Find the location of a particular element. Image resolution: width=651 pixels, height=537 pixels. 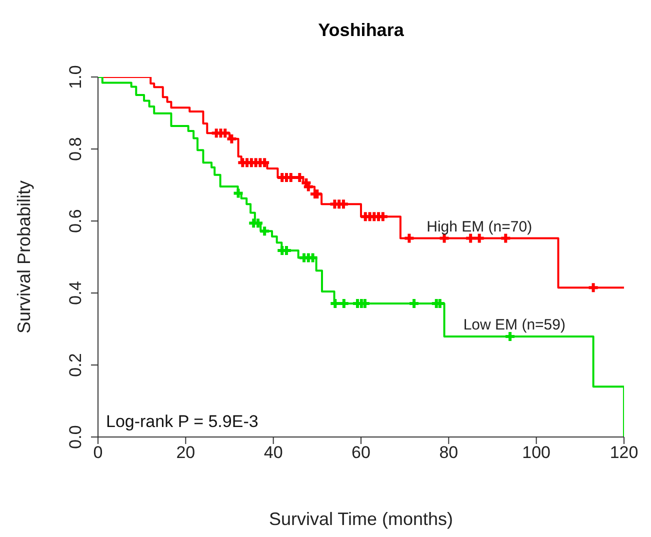

x-tick-label: 0 is located at coordinates (98, 452).